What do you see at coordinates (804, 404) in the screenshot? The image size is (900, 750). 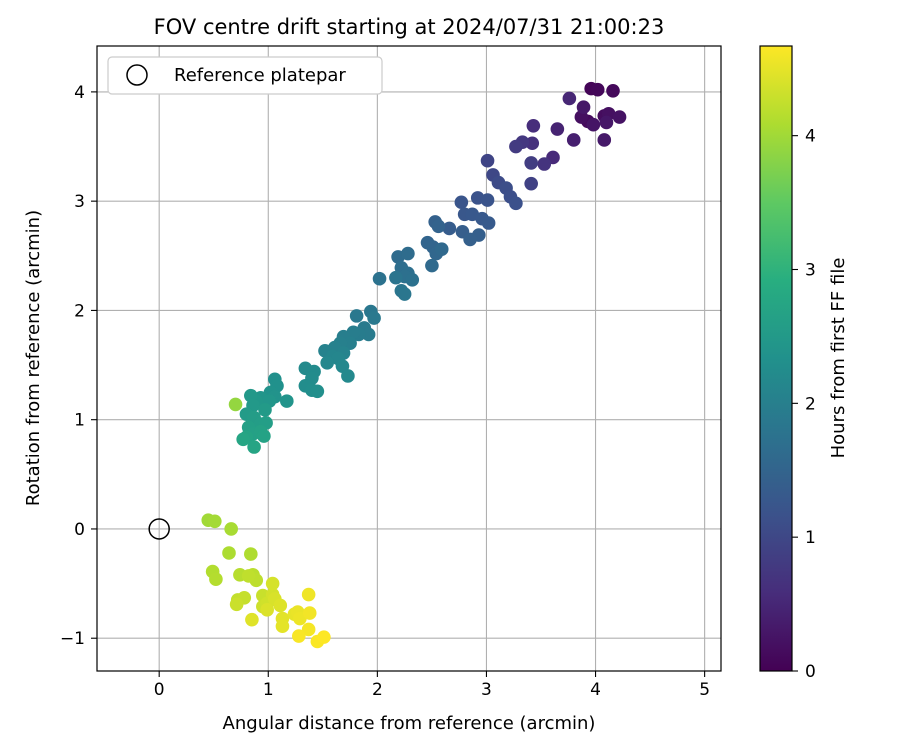 I see `colorbar-ticks: 0 1 2 3 4` at bounding box center [804, 404].